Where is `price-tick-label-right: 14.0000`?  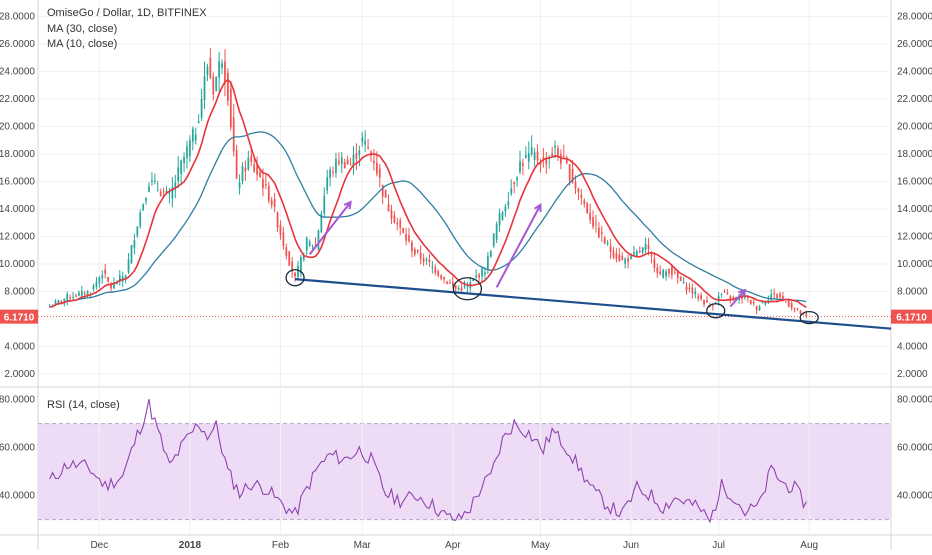
price-tick-label-right: 14.0000 is located at coordinates (914, 209).